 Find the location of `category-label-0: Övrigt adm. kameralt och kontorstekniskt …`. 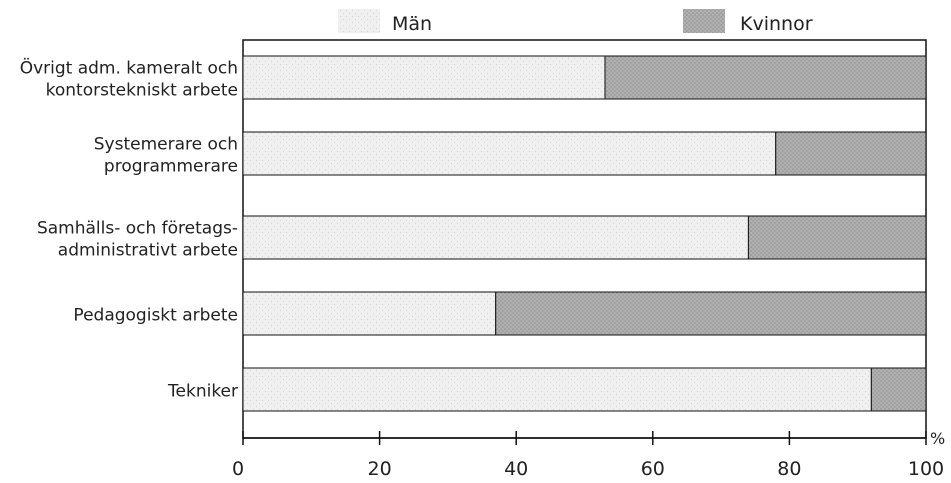

category-label-0: Övrigt adm. kameralt och kontorstekniskt … is located at coordinates (129, 79).